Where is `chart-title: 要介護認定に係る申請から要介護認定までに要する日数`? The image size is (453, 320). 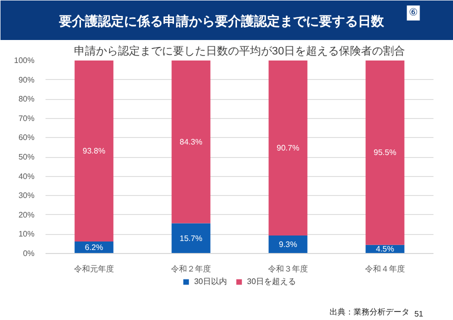
chart-title: 要介護認定に係る申請から要介護認定までに要する日数 is located at coordinates (222, 21).